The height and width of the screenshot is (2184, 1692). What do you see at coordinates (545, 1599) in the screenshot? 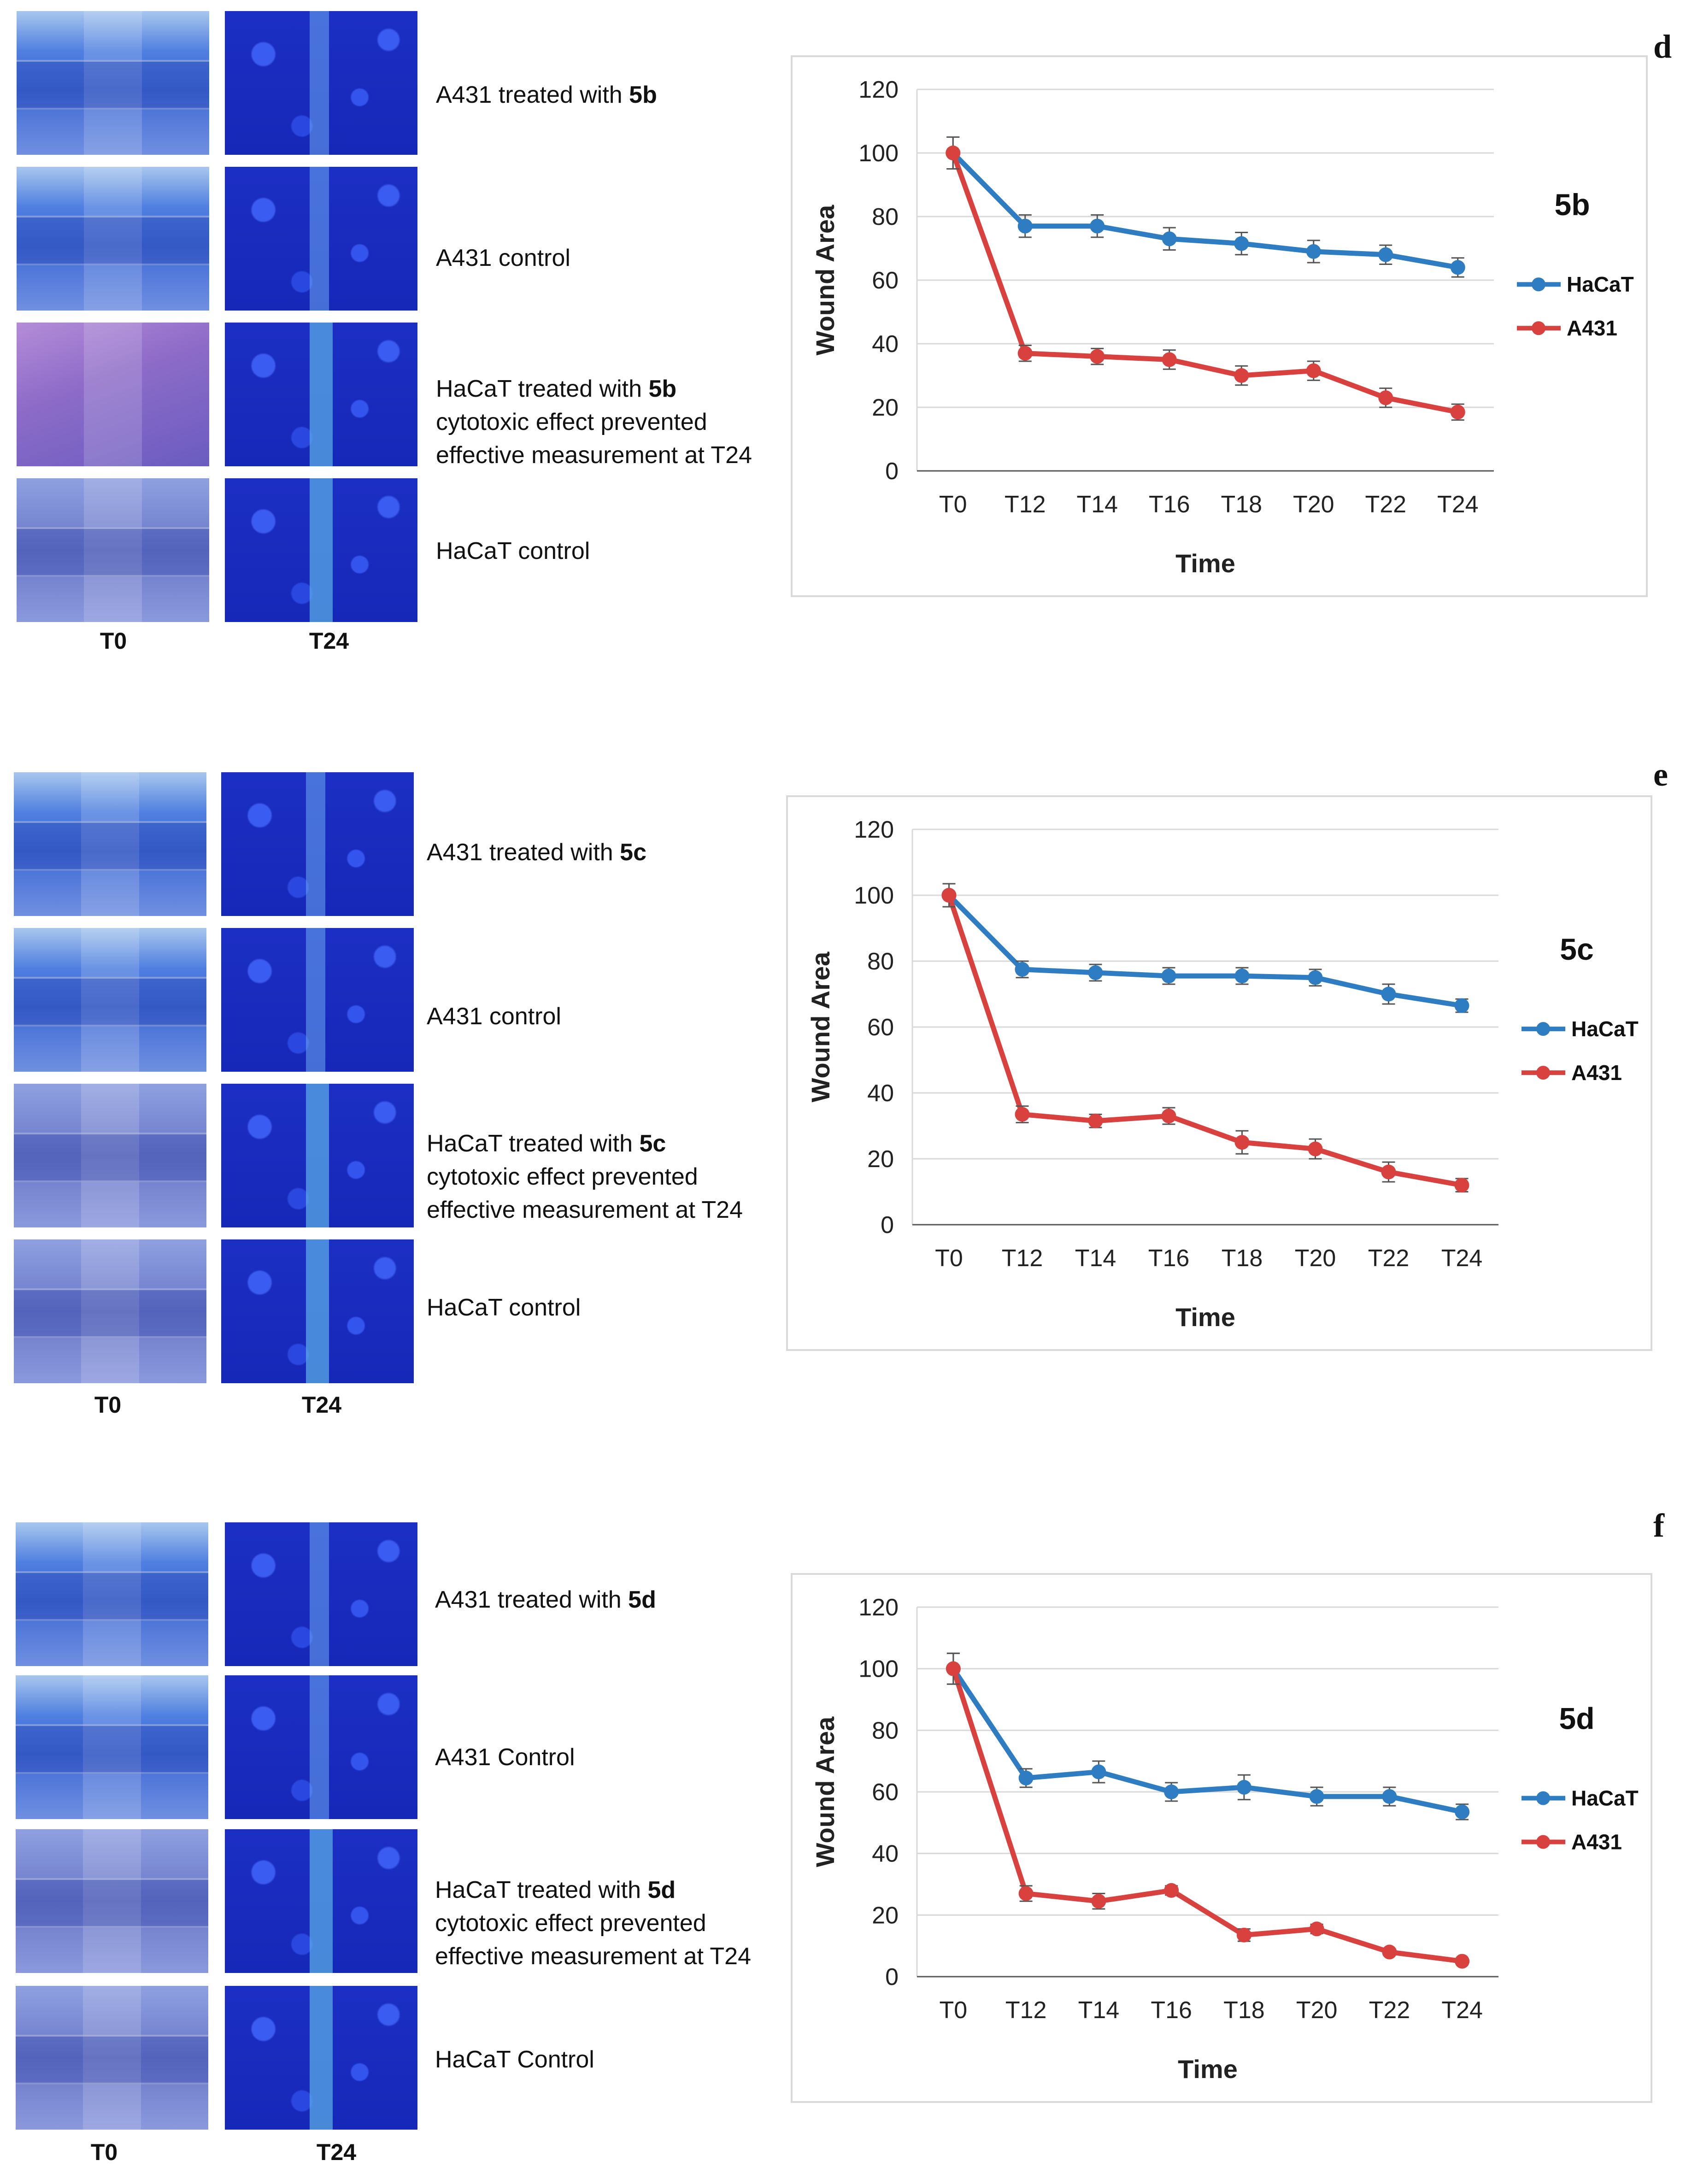
I see `row-label-a431-treated: A431 treated with 5d` at bounding box center [545, 1599].